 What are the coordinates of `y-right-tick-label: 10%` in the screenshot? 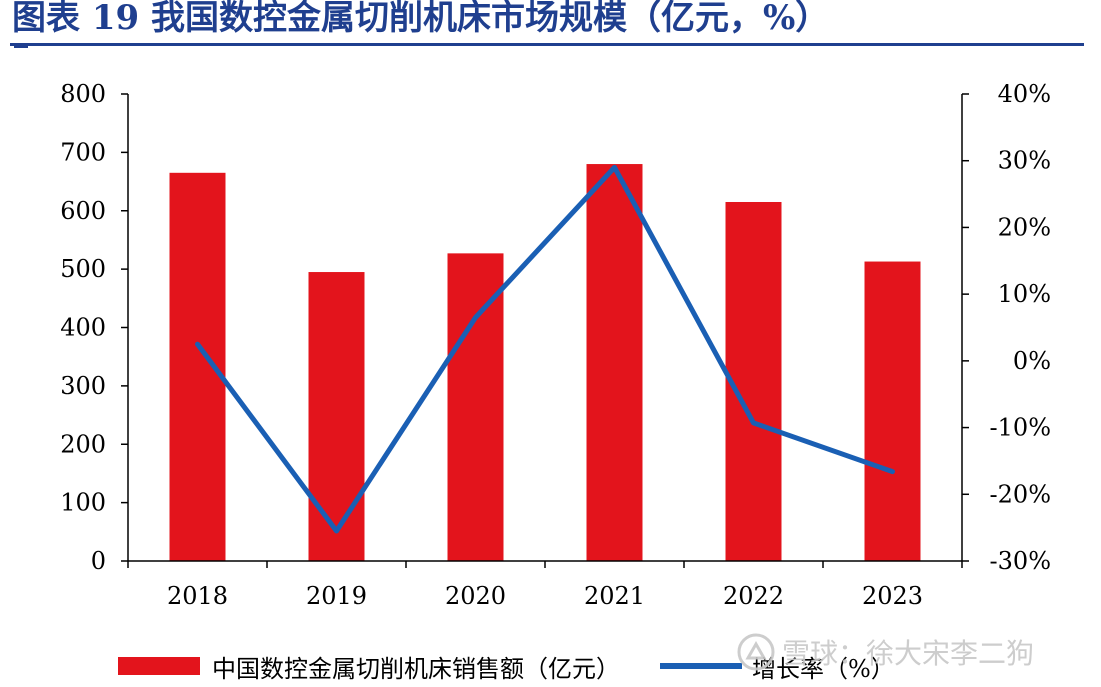 It's located at (1024, 294).